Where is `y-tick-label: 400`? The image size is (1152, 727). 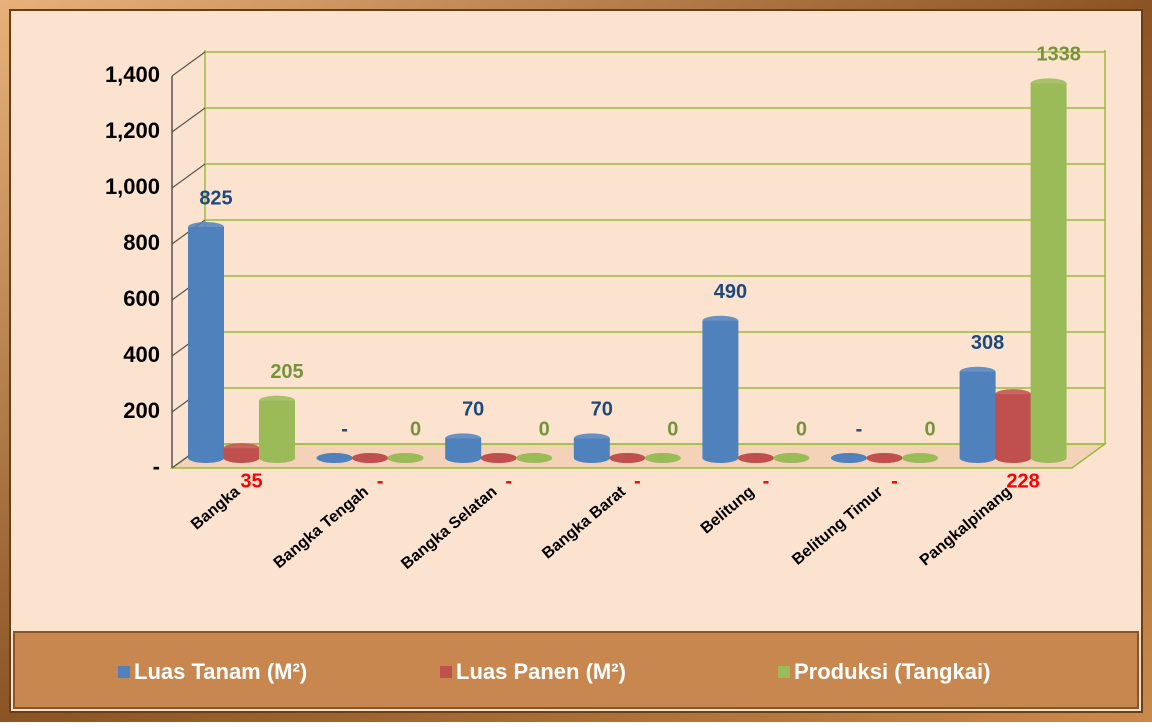 y-tick-label: 400 is located at coordinates (141, 354).